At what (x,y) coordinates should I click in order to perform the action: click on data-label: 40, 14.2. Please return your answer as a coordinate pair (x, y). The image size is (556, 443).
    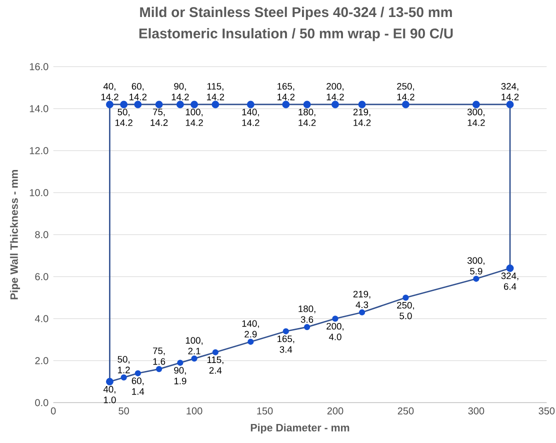
    Looking at the image, I should click on (109, 91).